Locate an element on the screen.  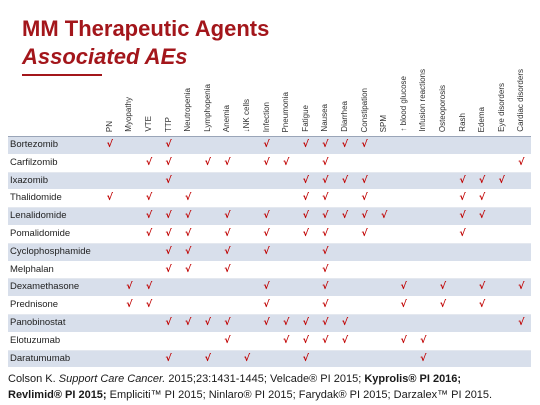
column-header-lymphopenia: Lymphopenia is located at coordinates (207, 108).